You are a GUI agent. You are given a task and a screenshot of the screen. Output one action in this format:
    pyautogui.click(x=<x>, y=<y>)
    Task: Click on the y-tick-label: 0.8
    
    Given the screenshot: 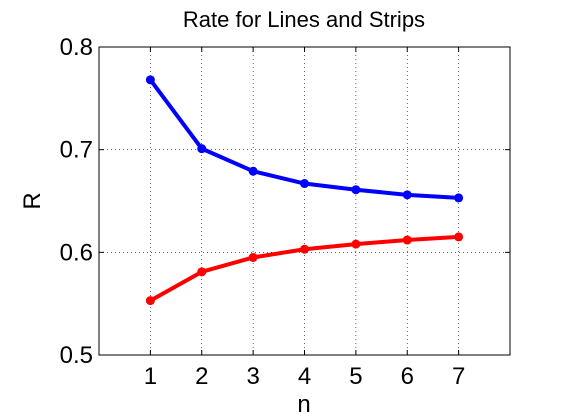 What is the action you would take?
    pyautogui.click(x=76, y=47)
    